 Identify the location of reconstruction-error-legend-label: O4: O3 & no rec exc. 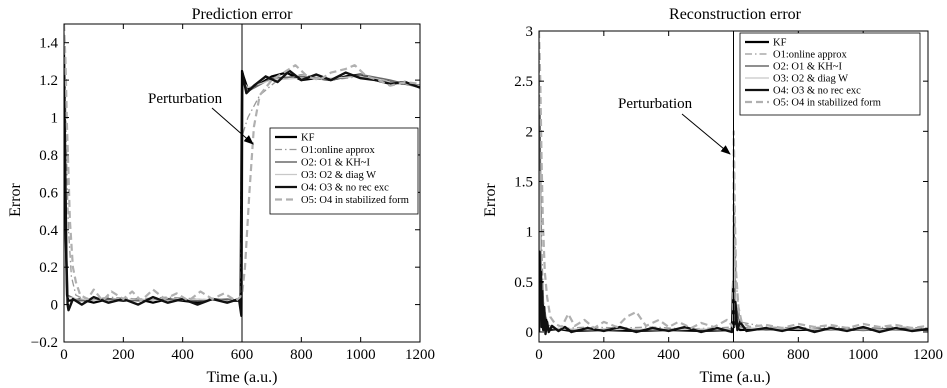
(817, 91).